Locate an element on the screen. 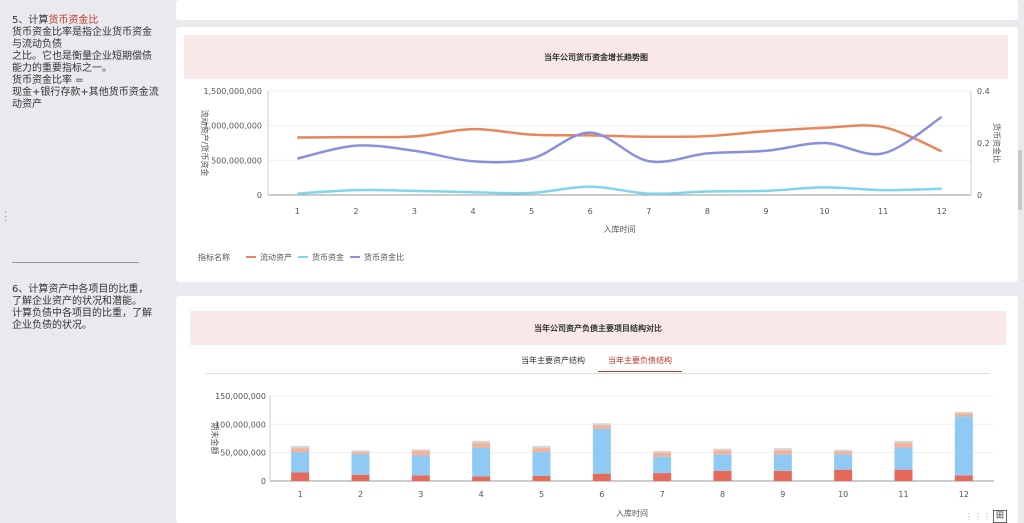 The width and height of the screenshot is (1024, 523). legend-title: 指标名称 is located at coordinates (214, 257).